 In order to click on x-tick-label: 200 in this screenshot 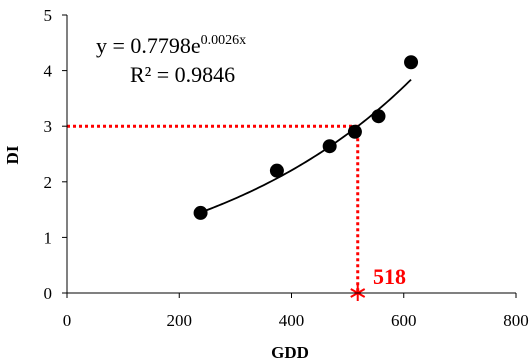, I will do `click(180, 320)`.